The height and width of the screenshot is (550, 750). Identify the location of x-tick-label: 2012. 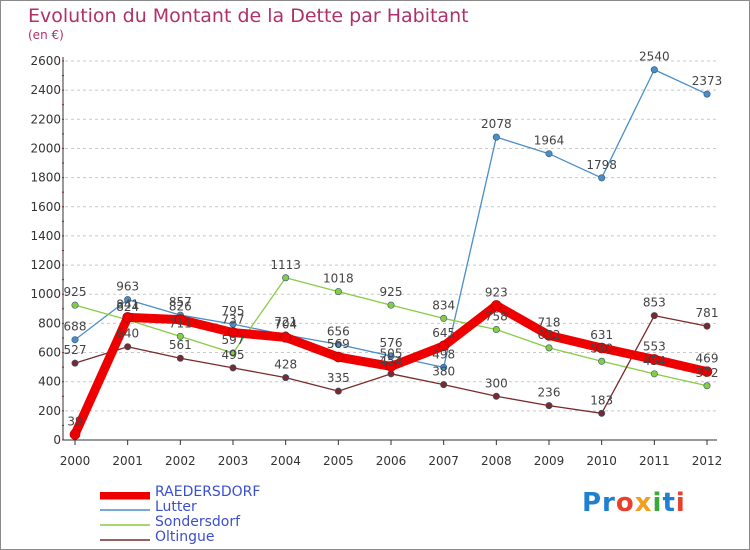
(707, 461).